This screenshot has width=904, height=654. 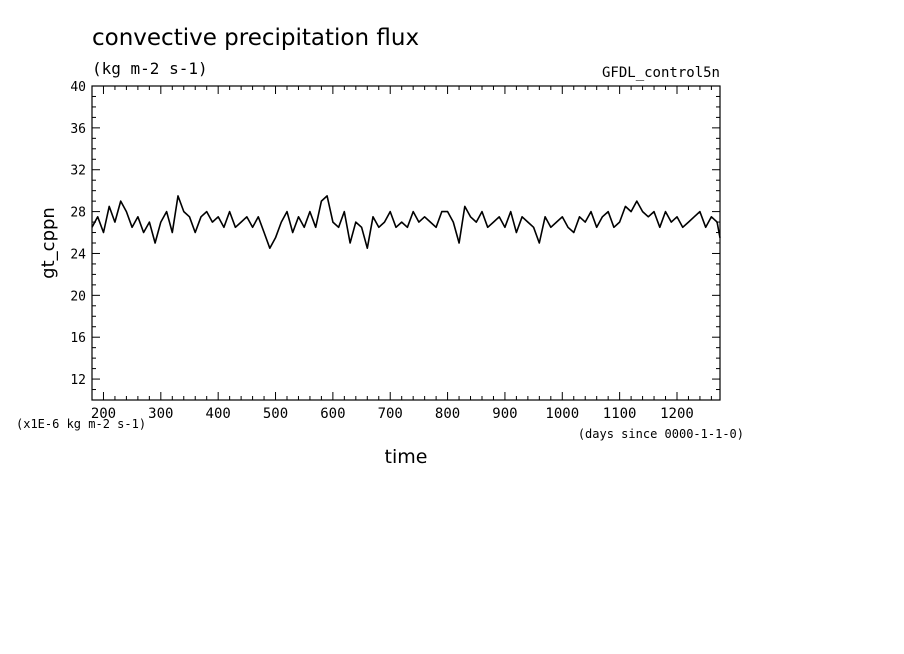 I want to click on y-tick-label: 28, so click(x=78, y=213).